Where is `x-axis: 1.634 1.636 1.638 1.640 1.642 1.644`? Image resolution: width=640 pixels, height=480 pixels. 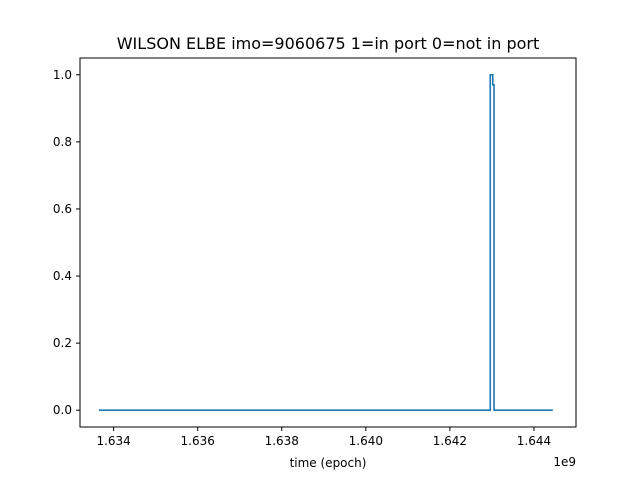 x-axis: 1.634 1.636 1.638 1.640 1.642 1.644 is located at coordinates (323, 437).